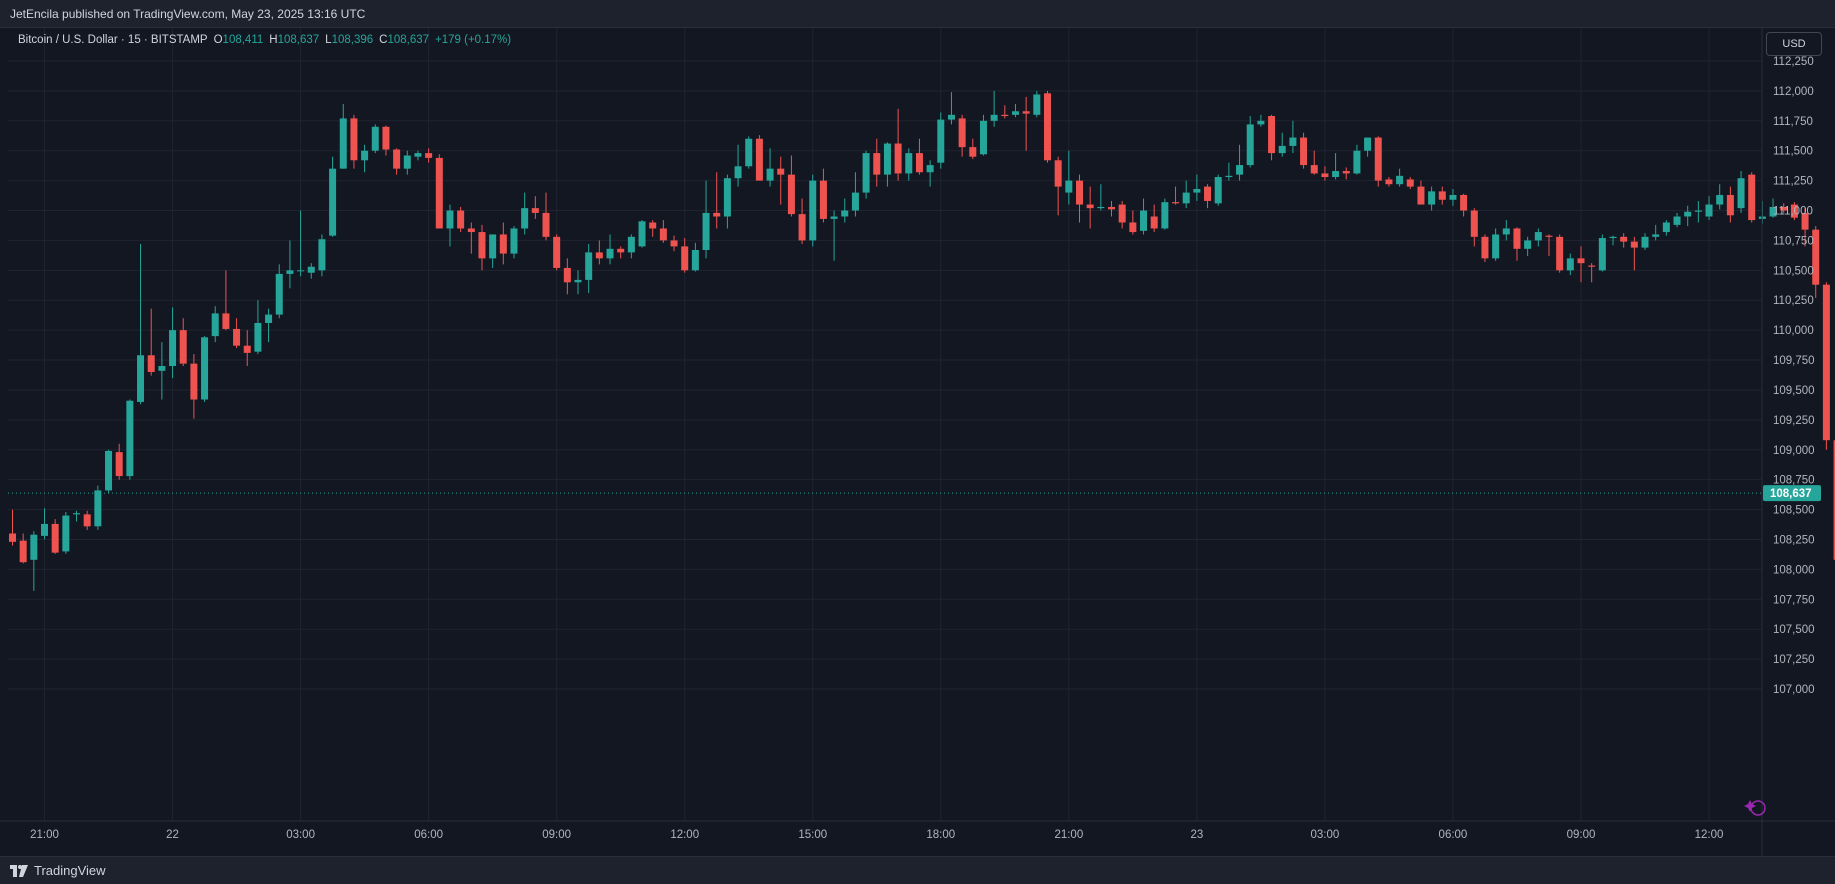 Image resolution: width=1835 pixels, height=884 pixels. I want to click on currency-button: USD, so click(1794, 44).